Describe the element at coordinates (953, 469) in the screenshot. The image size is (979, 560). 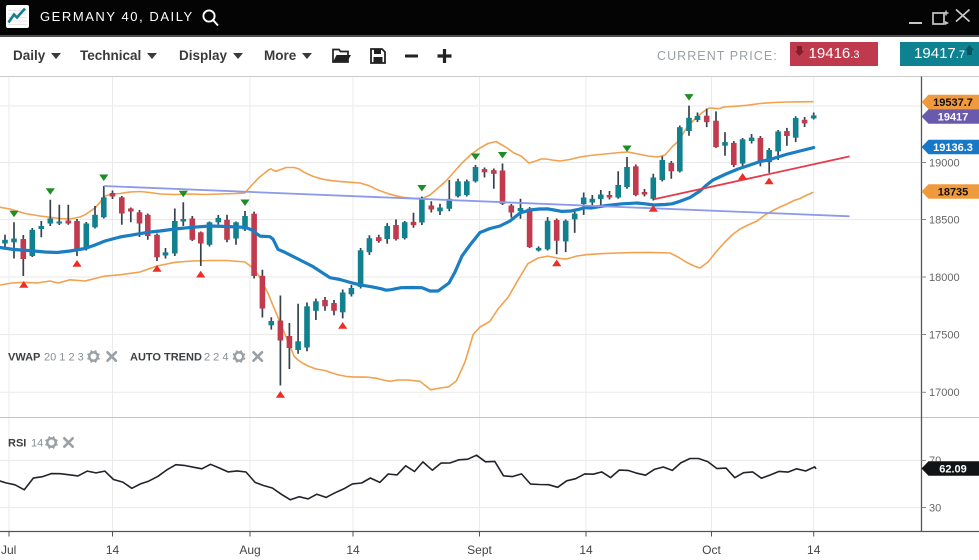
I see `svg-text: 62.09` at that location.